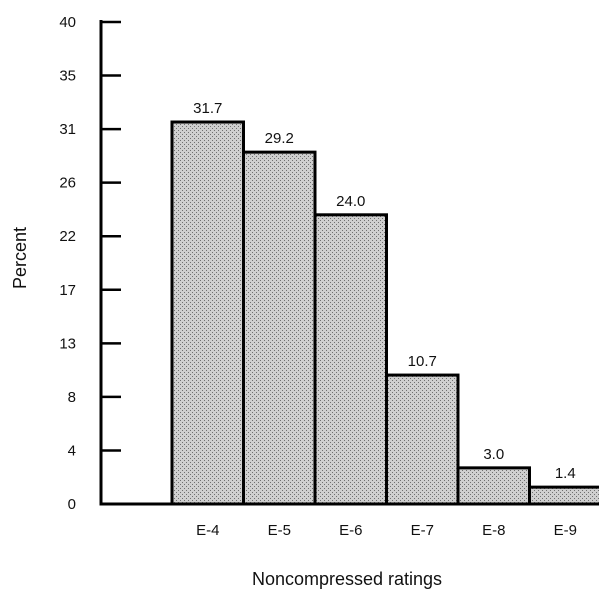  What do you see at coordinates (493, 454) in the screenshot?
I see `value-label-e-8: 3.0` at bounding box center [493, 454].